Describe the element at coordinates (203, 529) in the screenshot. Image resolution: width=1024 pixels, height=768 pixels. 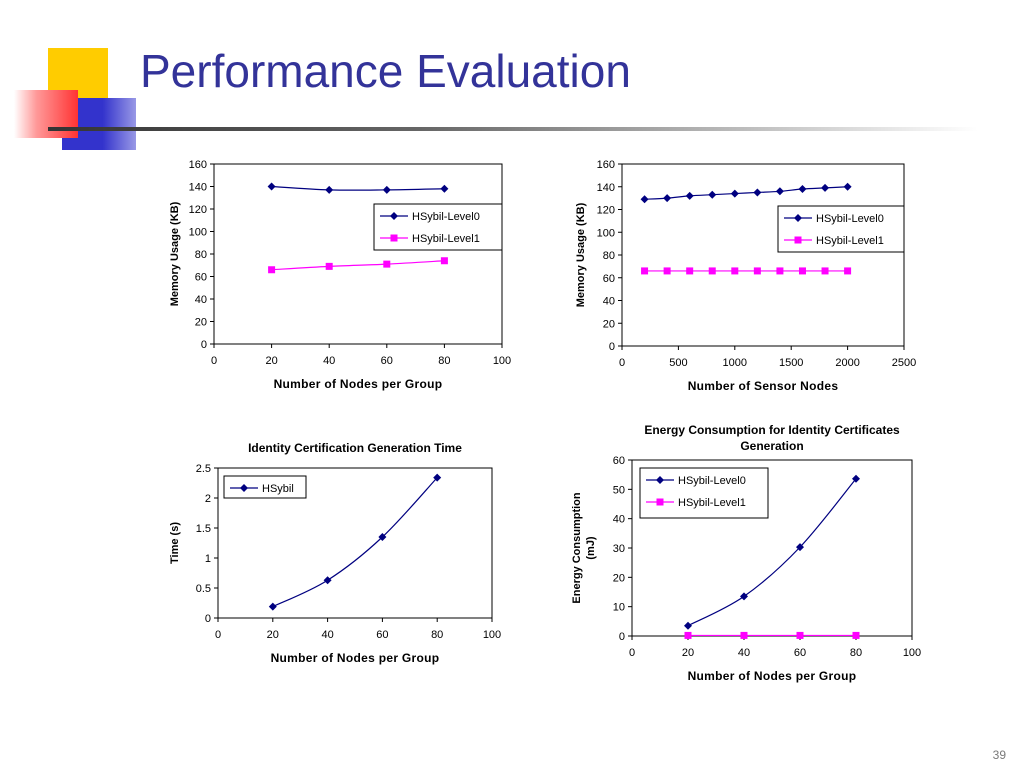
I see `y-tick-label: 1.5` at that location.